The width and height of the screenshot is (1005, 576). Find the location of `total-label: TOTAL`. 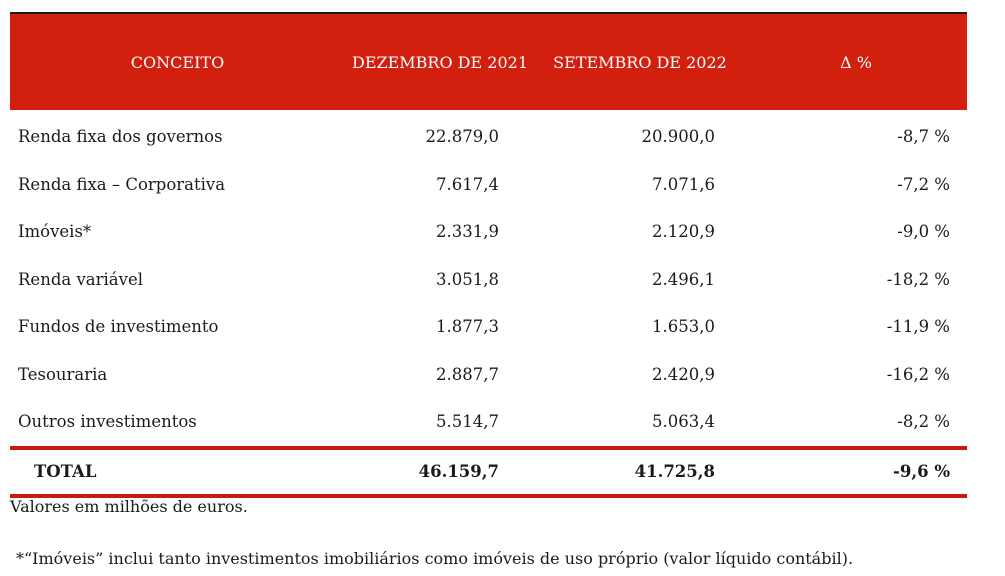

total-label: TOTAL is located at coordinates (65, 471).